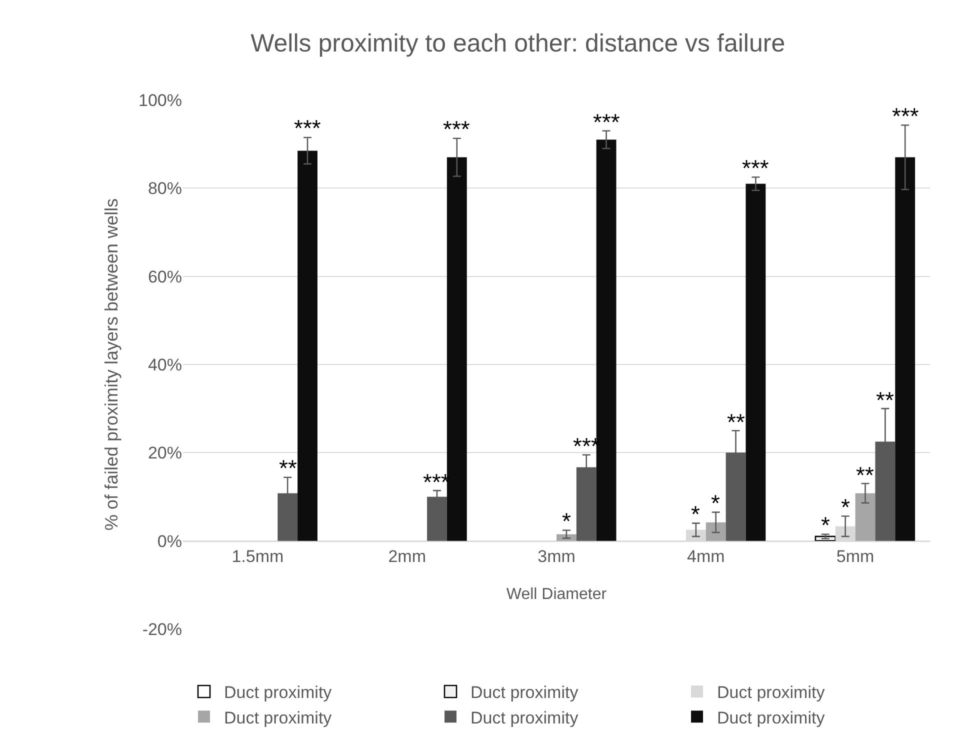 This screenshot has height=756, width=959. I want to click on y-tick-label: 60%, so click(165, 276).